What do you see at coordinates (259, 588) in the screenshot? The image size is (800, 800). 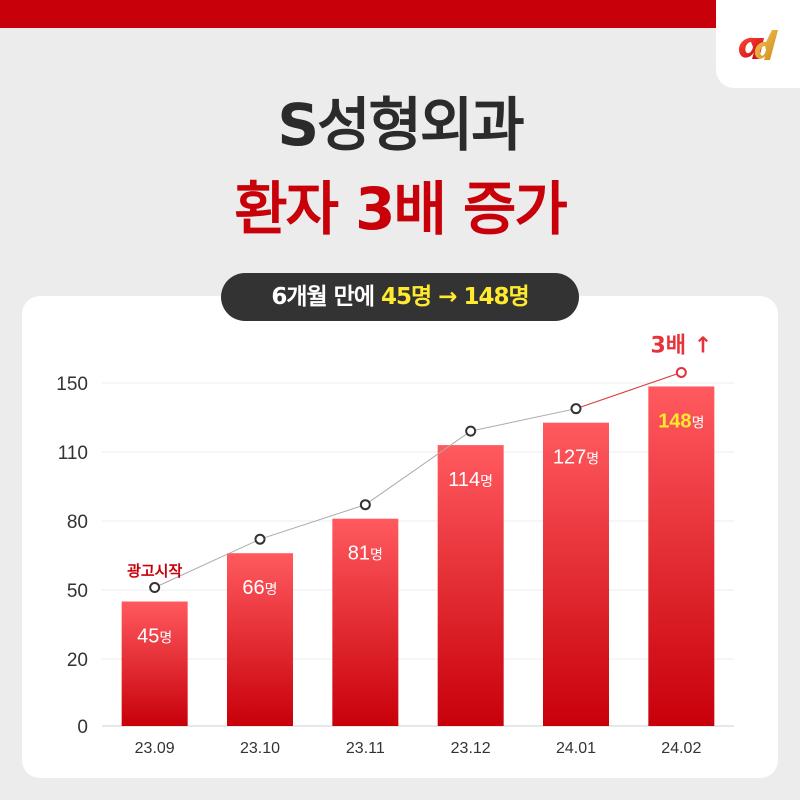 I see `bar-value-label: 66명` at bounding box center [259, 588].